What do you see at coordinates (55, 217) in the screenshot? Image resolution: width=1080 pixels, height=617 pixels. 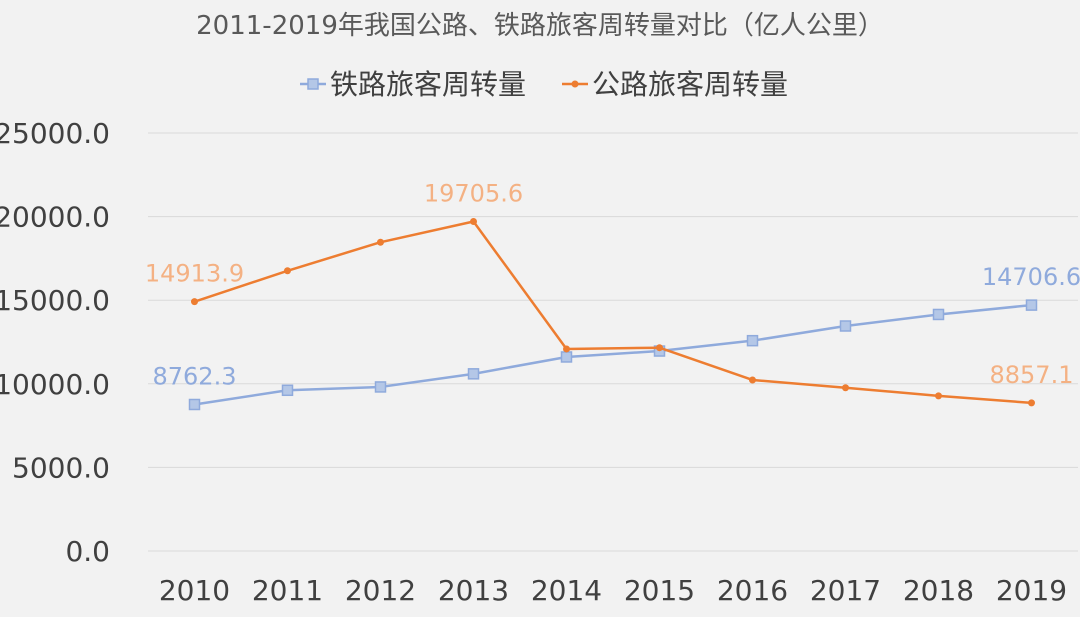 I see `y-tick-label: 20000.0` at bounding box center [55, 217].